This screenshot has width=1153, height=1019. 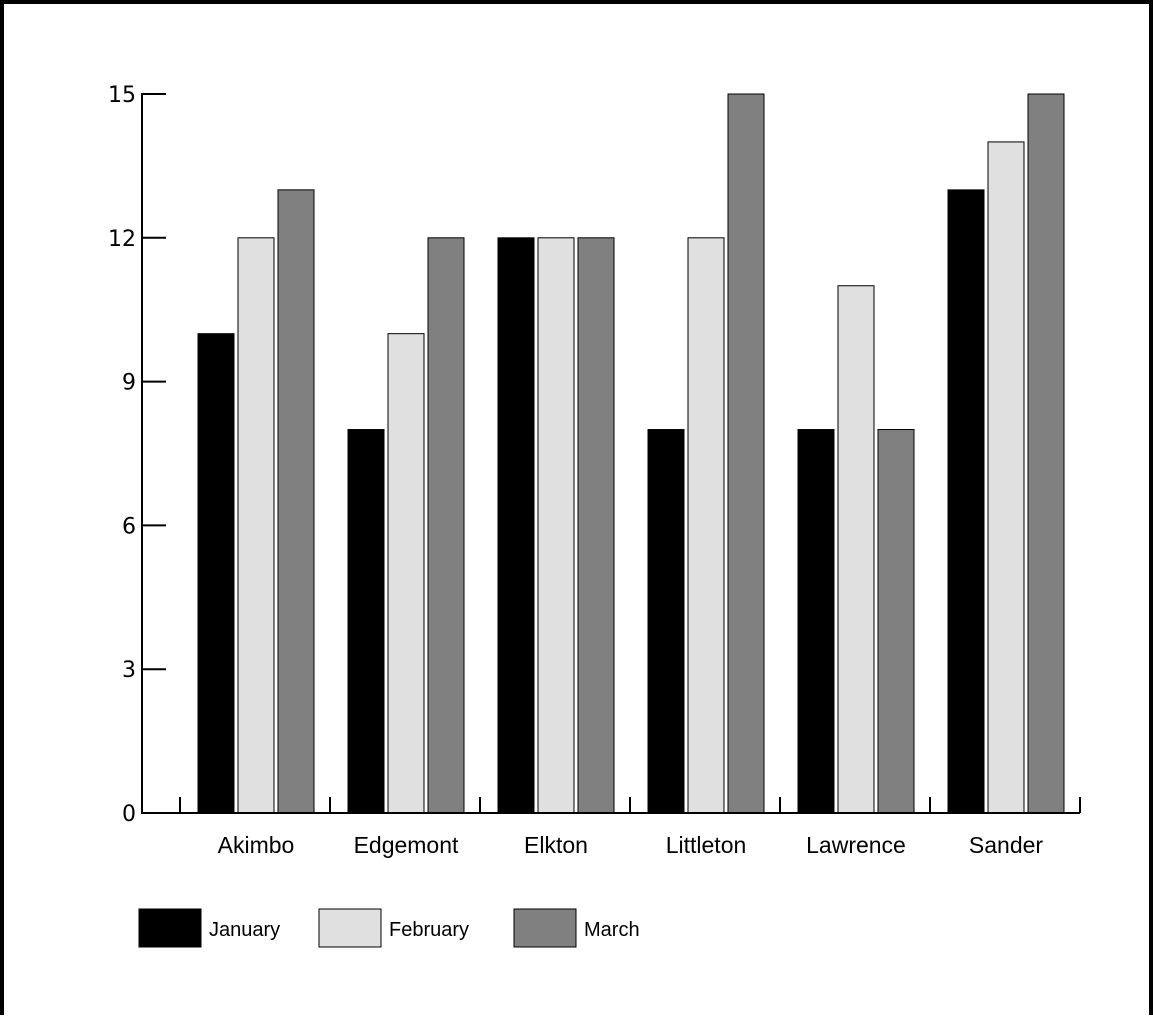 I want to click on bar-akimbo-february, so click(x=256, y=525).